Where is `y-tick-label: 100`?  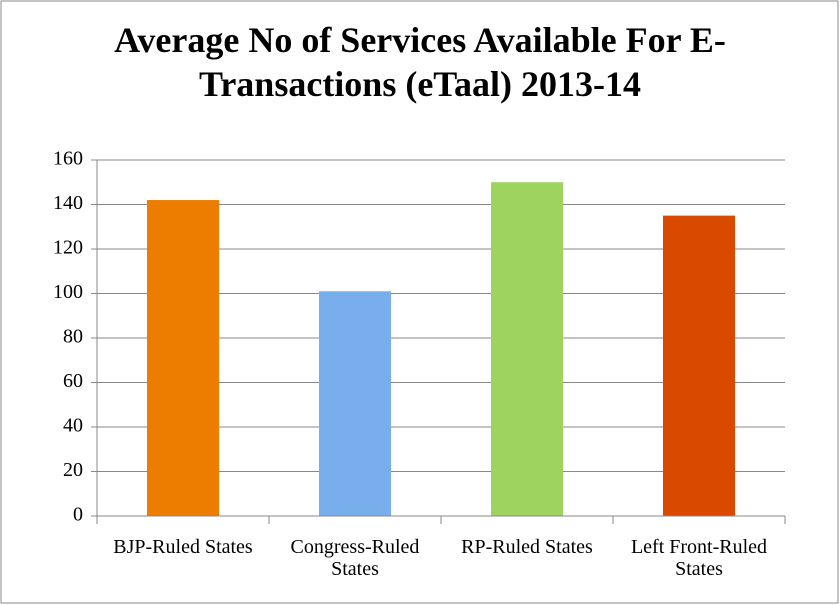
y-tick-label: 100 is located at coordinates (68, 292).